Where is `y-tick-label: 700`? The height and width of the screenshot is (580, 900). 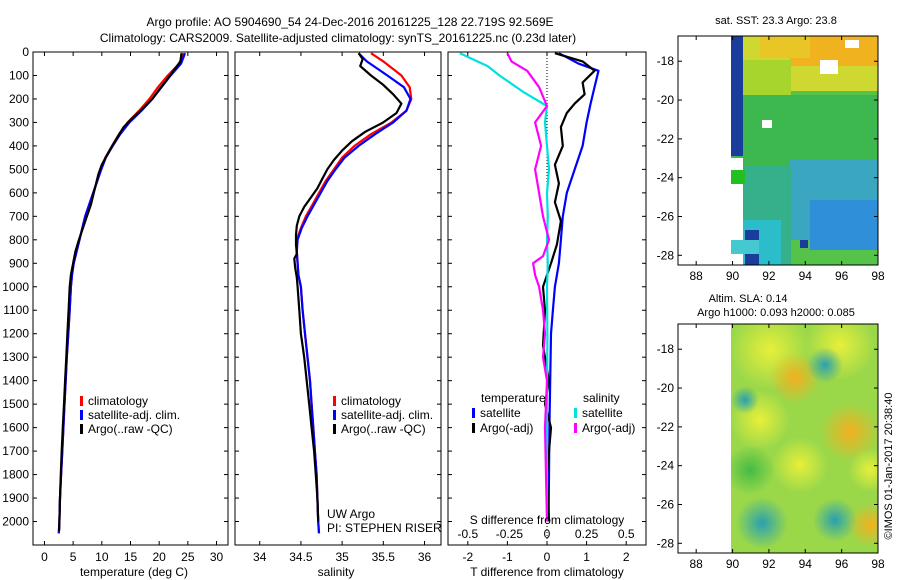
y-tick-label: 700 is located at coordinates (19, 216).